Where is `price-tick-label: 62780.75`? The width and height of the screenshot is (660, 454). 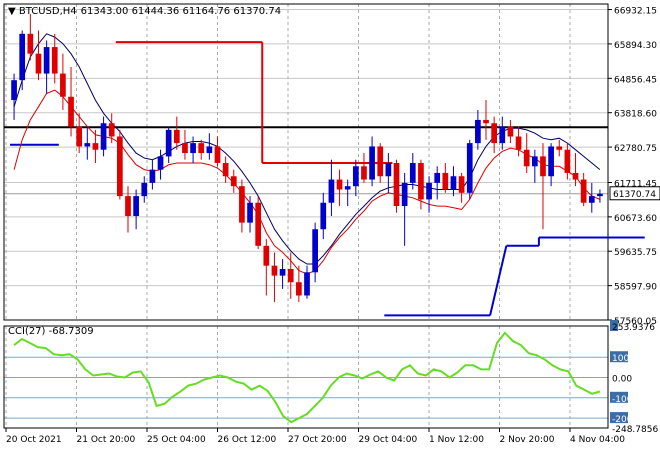 price-tick-label: 62780.75 is located at coordinates (635, 149).